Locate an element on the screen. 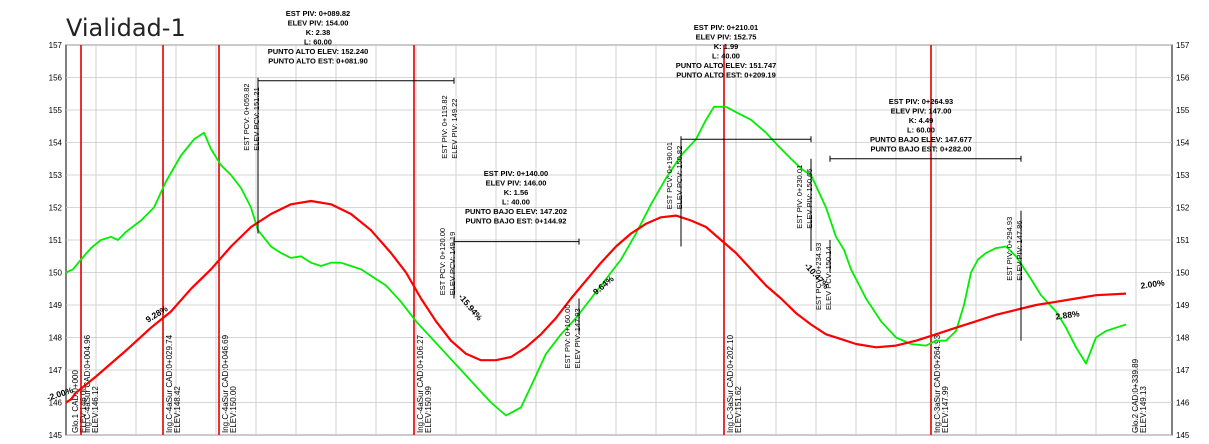 The image size is (1209, 444). curve-info-text: PUNTO ALTO ELEV: 151.747 is located at coordinates (726, 65).